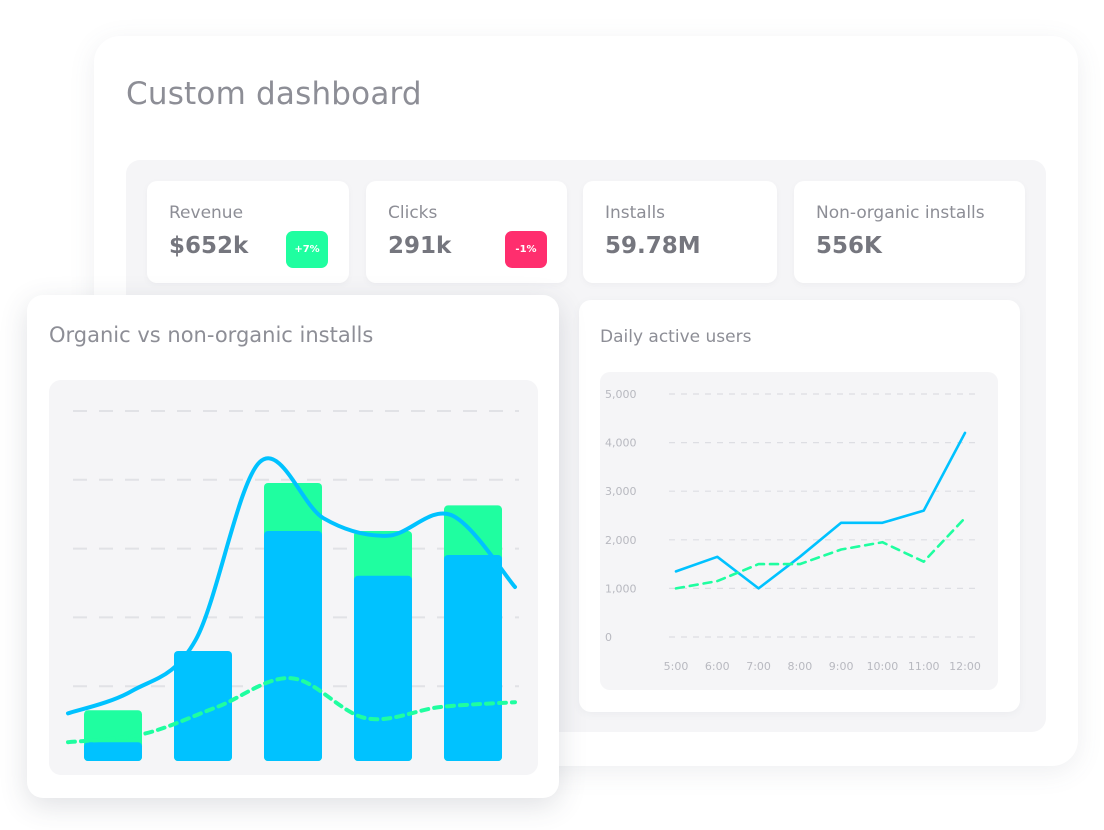  What do you see at coordinates (621, 394) in the screenshot?
I see `y-tick-label: 5,000` at bounding box center [621, 394].